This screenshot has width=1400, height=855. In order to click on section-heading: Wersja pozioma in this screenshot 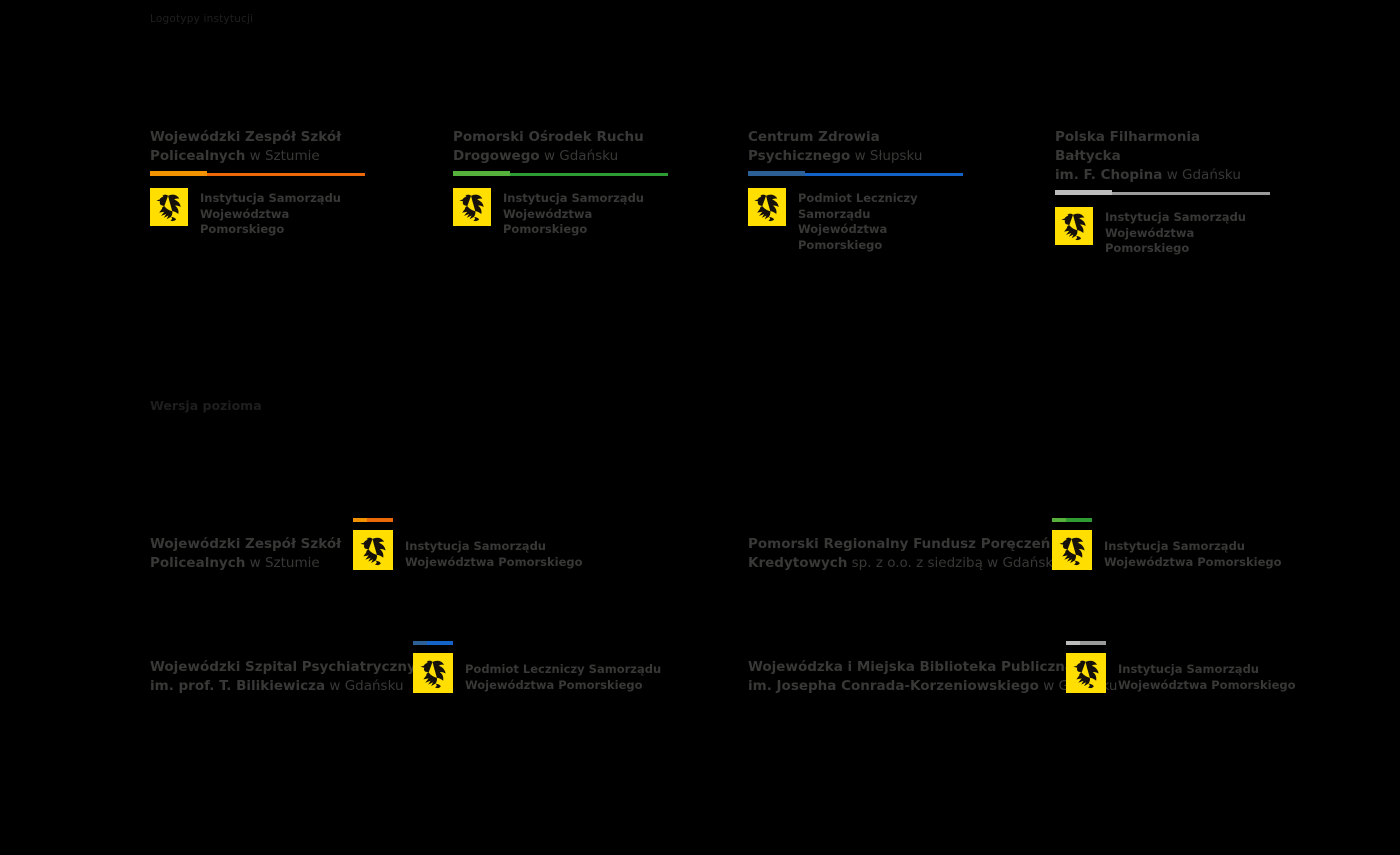, I will do `click(206, 405)`.